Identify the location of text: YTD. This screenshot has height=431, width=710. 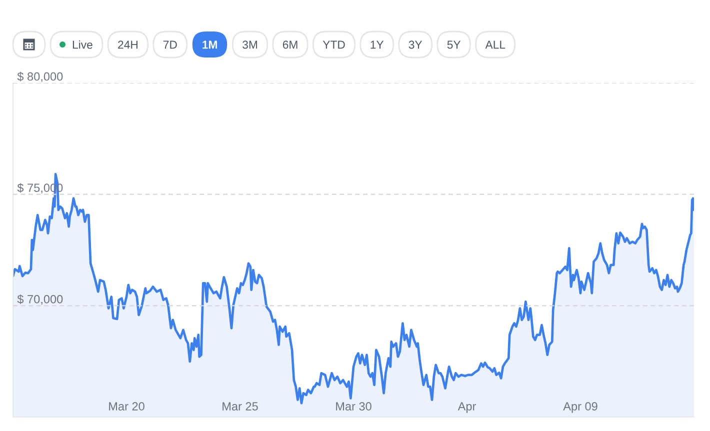
(333, 44).